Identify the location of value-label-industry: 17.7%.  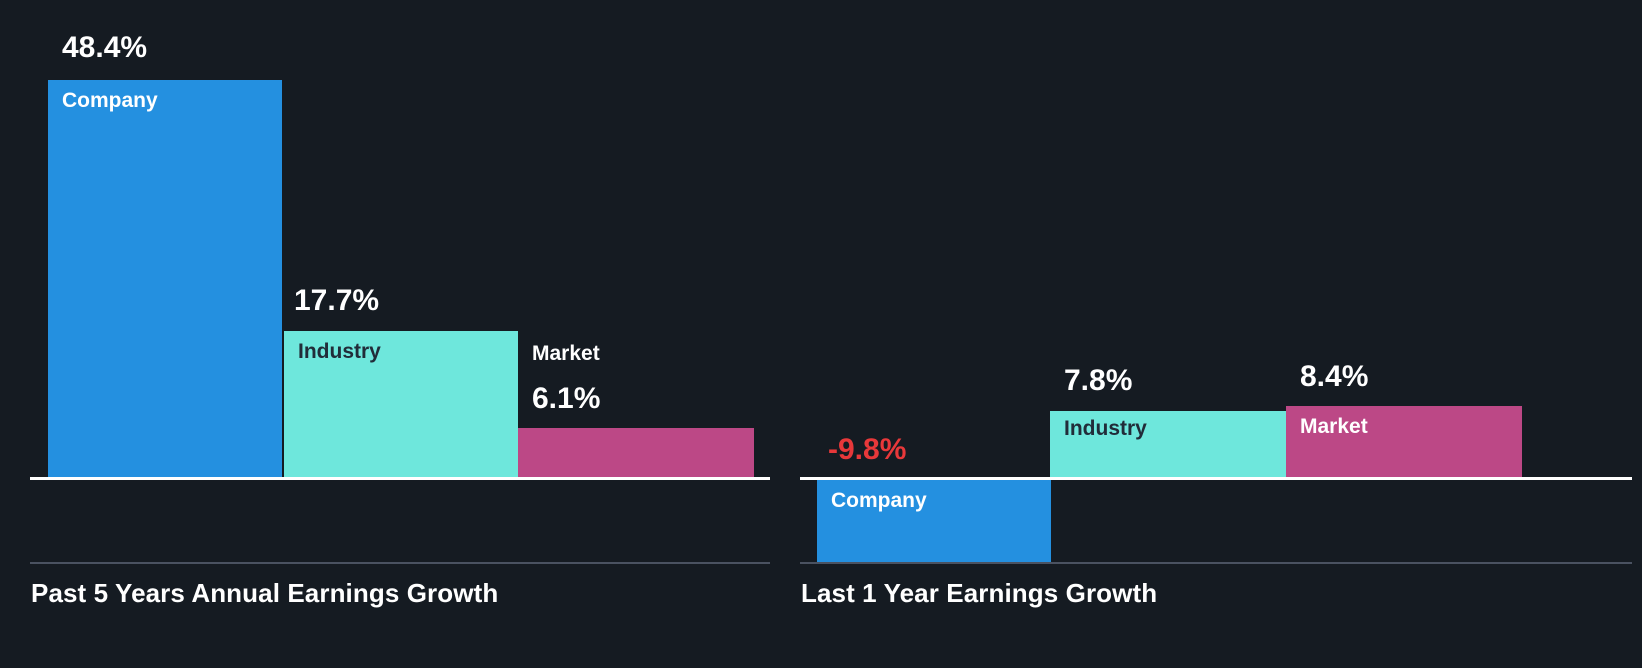
(337, 300).